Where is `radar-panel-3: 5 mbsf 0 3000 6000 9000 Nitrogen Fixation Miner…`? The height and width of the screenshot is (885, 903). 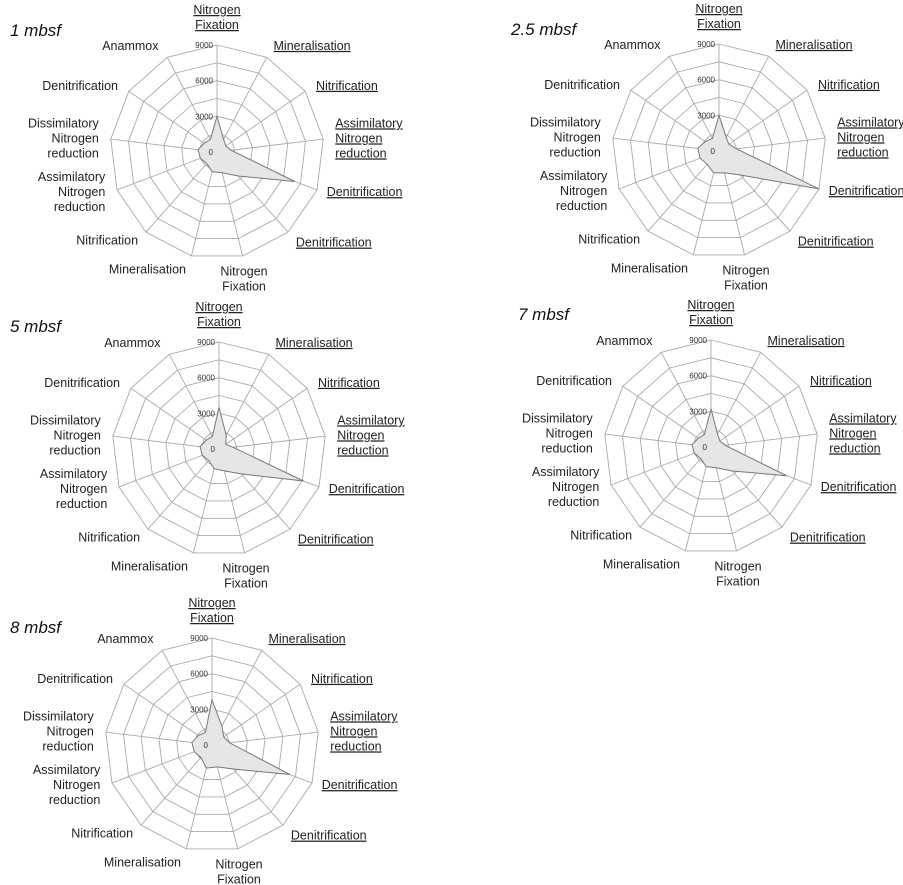
radar-panel-3: 5 mbsf 0 3000 6000 9000 Nitrogen Fixation Miner… is located at coordinates (207, 445).